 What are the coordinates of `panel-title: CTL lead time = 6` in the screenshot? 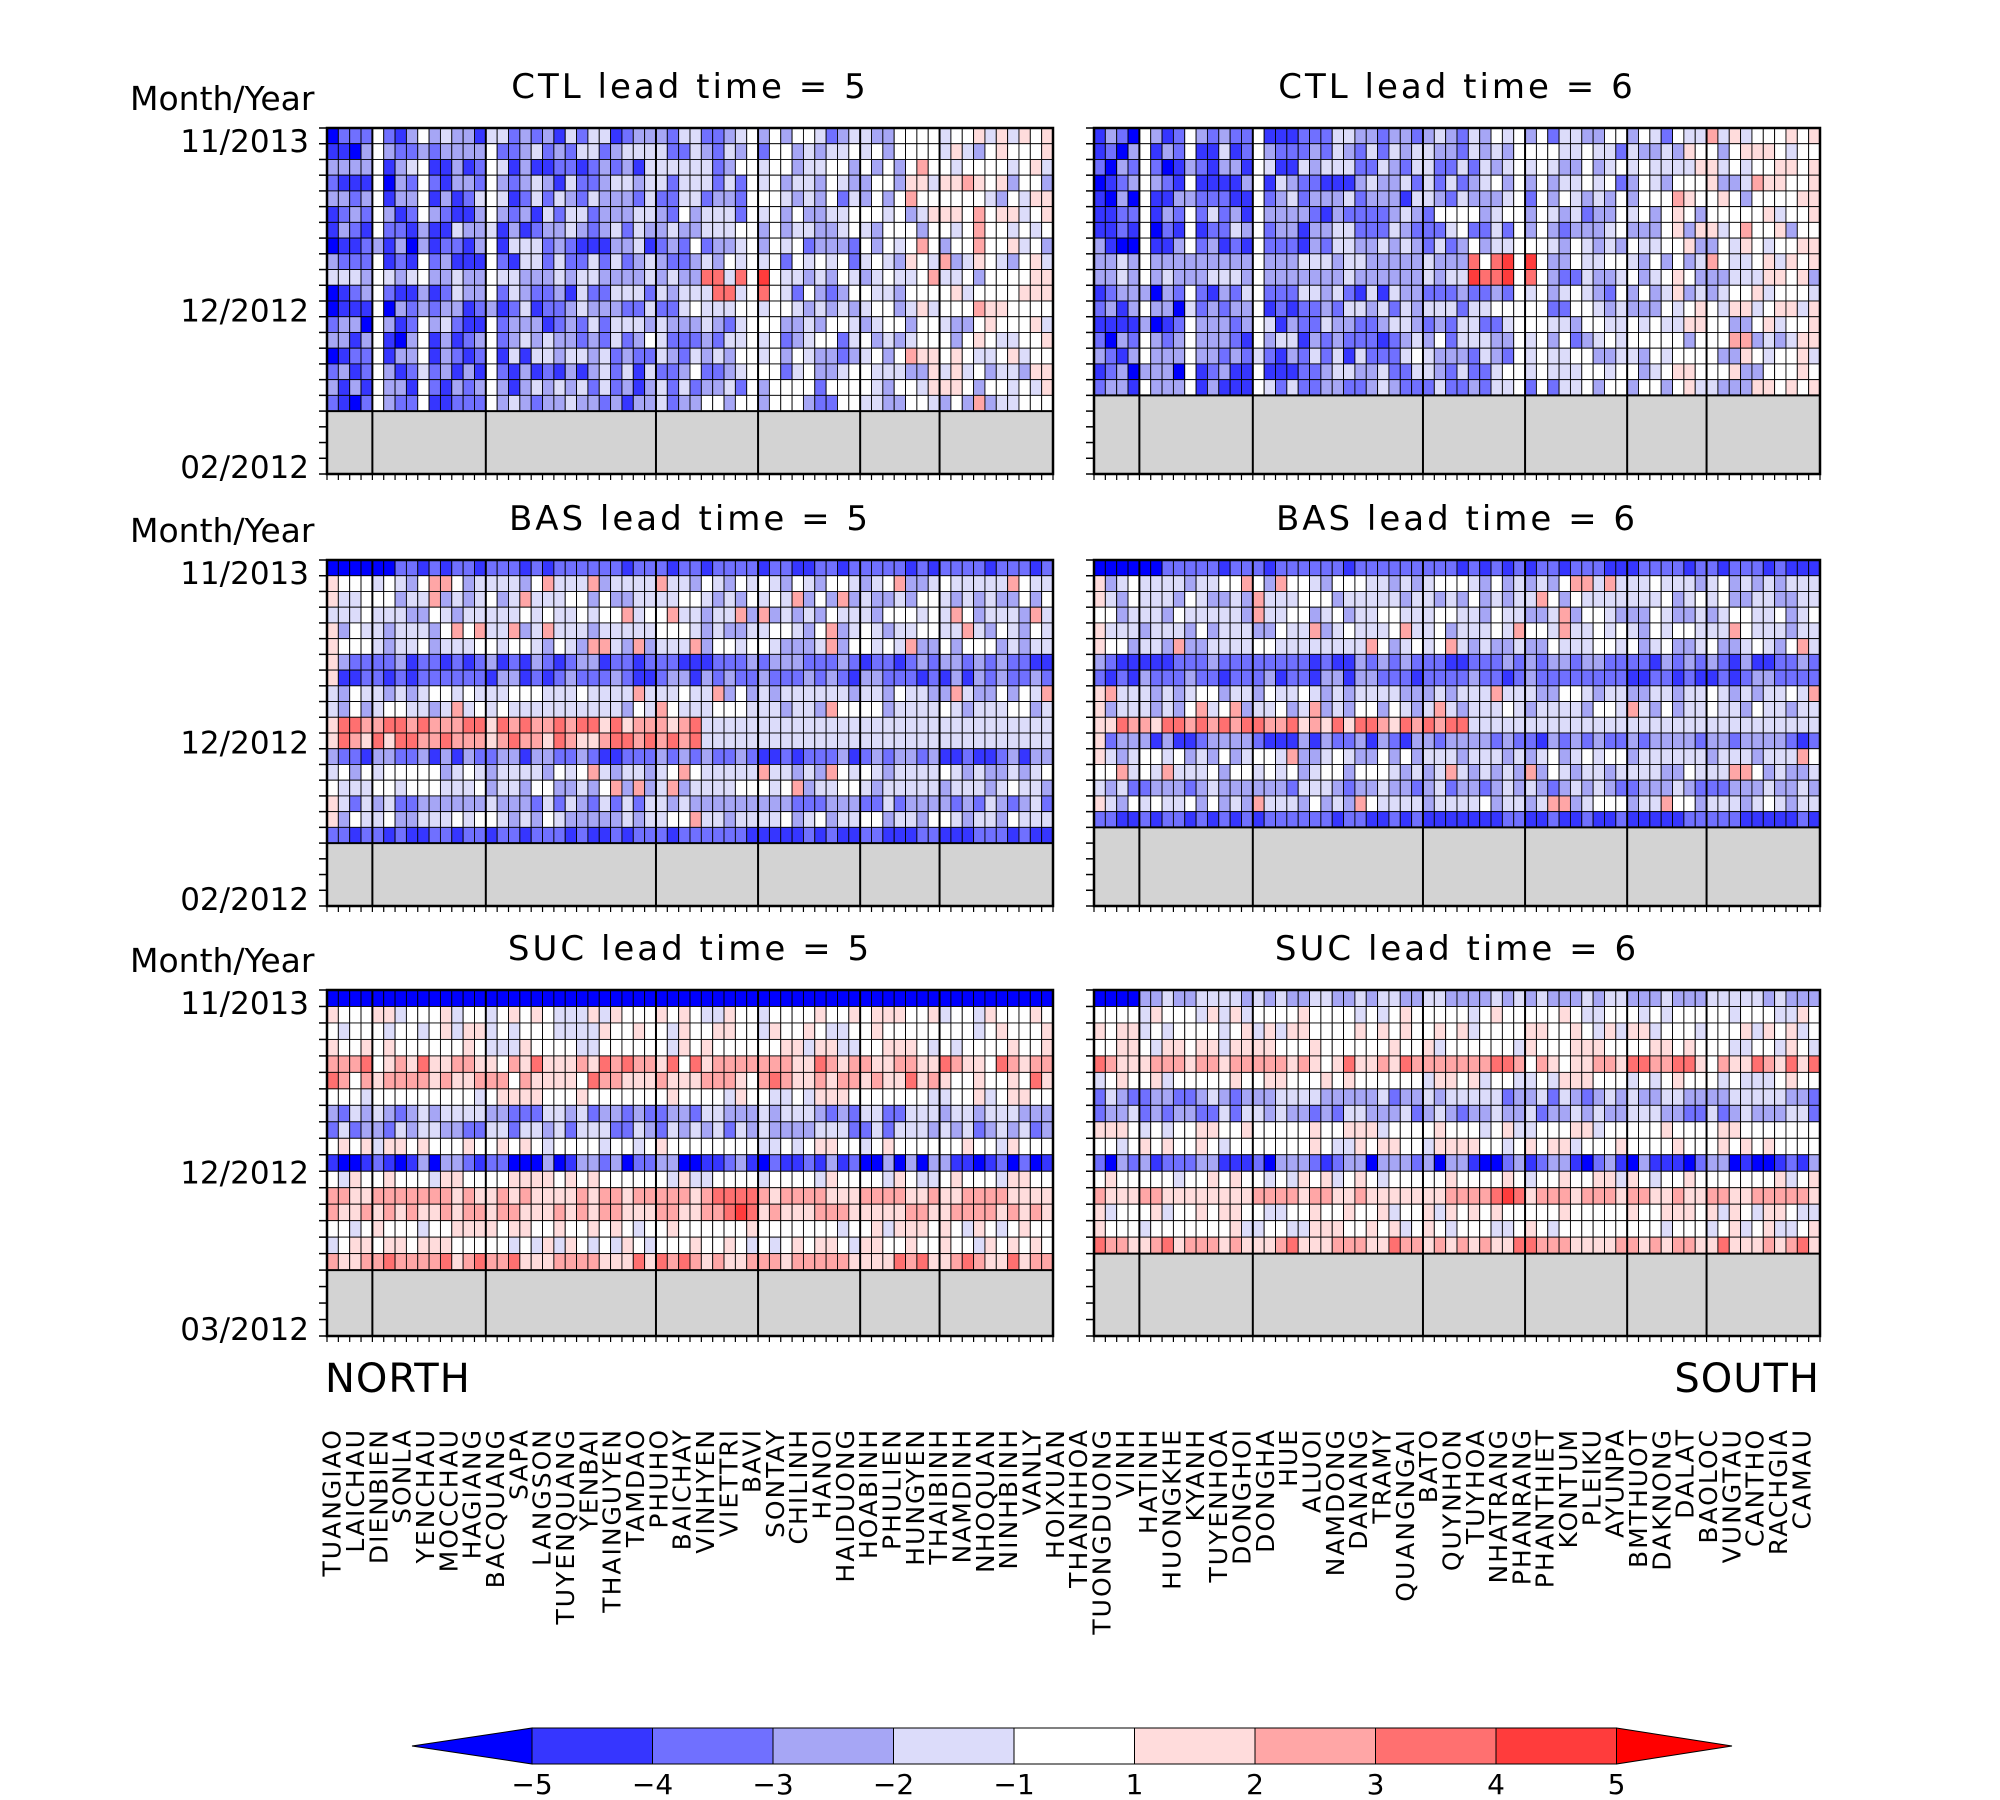 It's located at (1456, 87).